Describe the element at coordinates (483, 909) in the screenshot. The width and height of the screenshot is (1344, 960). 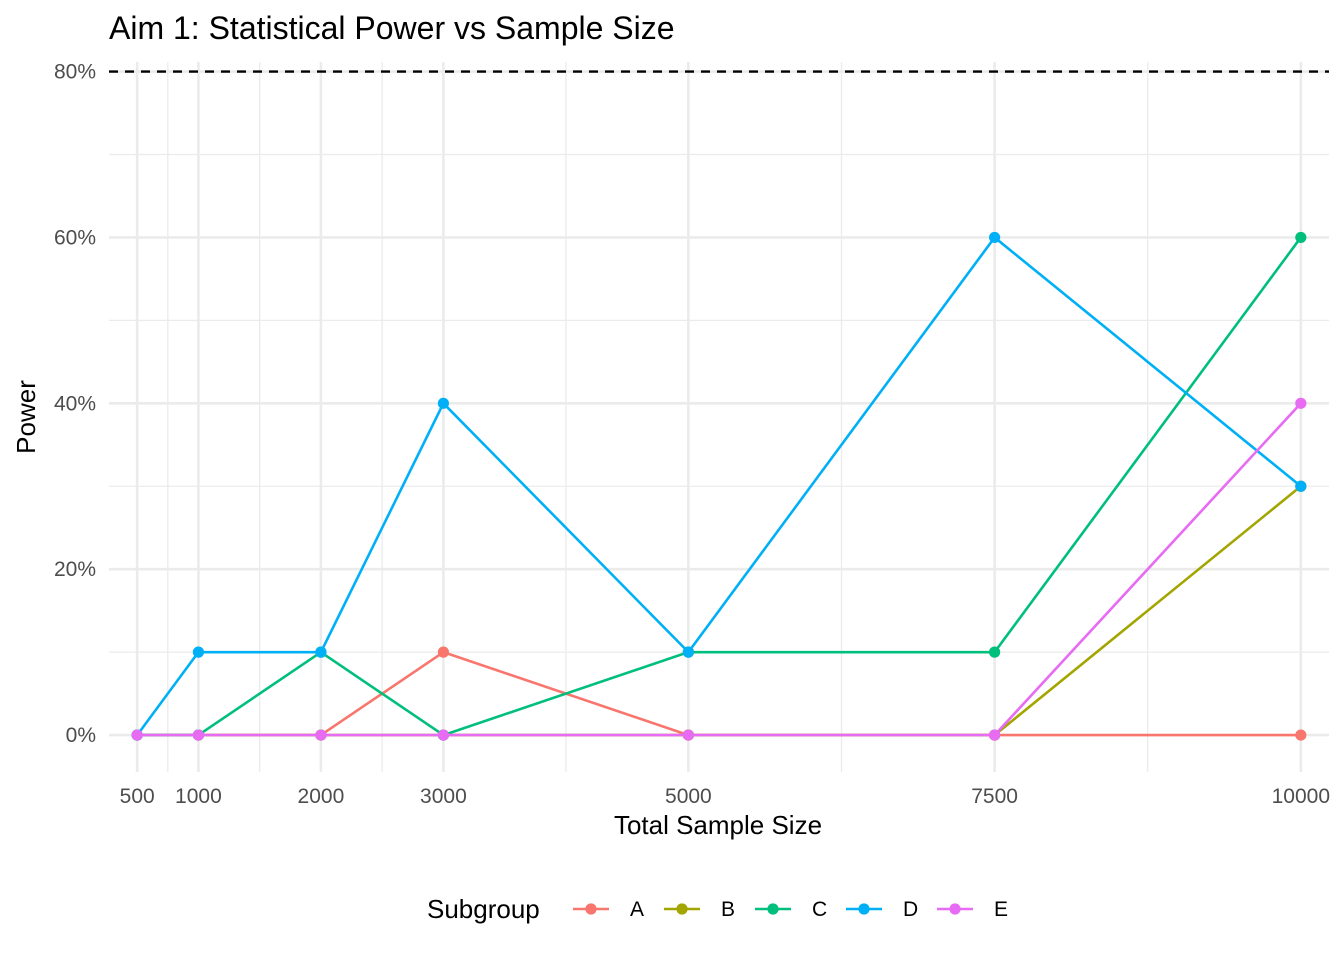
I see `legend-title: Subgroup` at that location.